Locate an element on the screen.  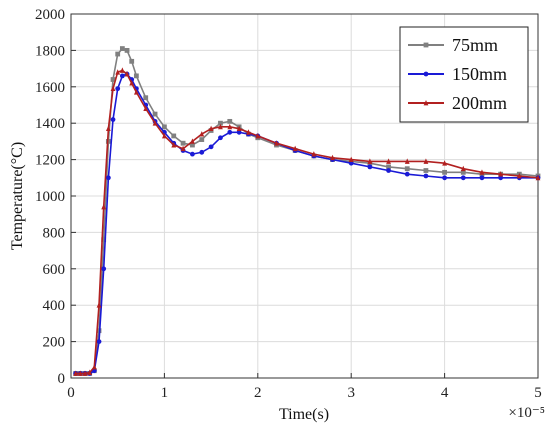
legend-item-75mm: 75mm is located at coordinates (453, 45).